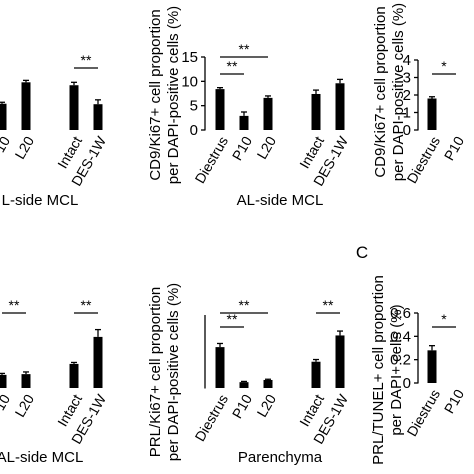 This screenshot has height=474, width=474. What do you see at coordinates (189, 81) in the screenshot?
I see `y-tick-label: 10` at bounding box center [189, 81].